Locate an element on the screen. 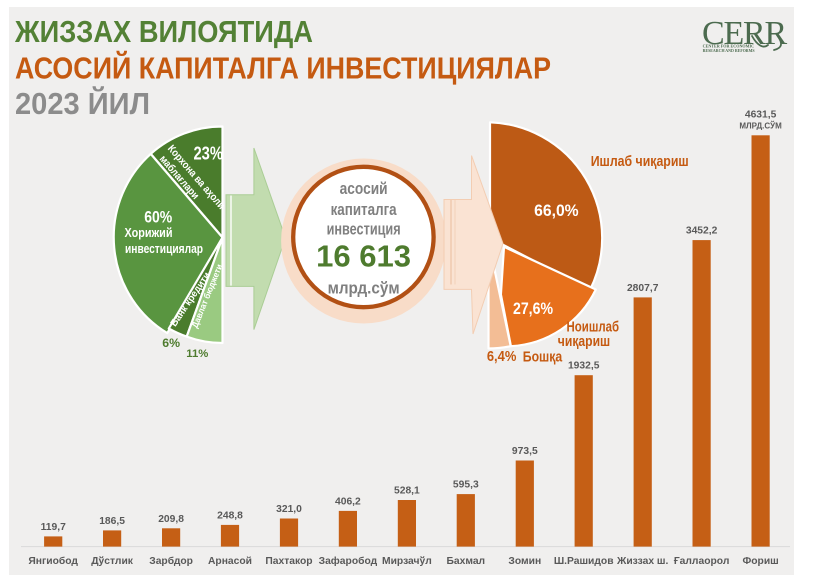 This screenshot has width=825, height=584. svg-text: Зомин is located at coordinates (524, 561).